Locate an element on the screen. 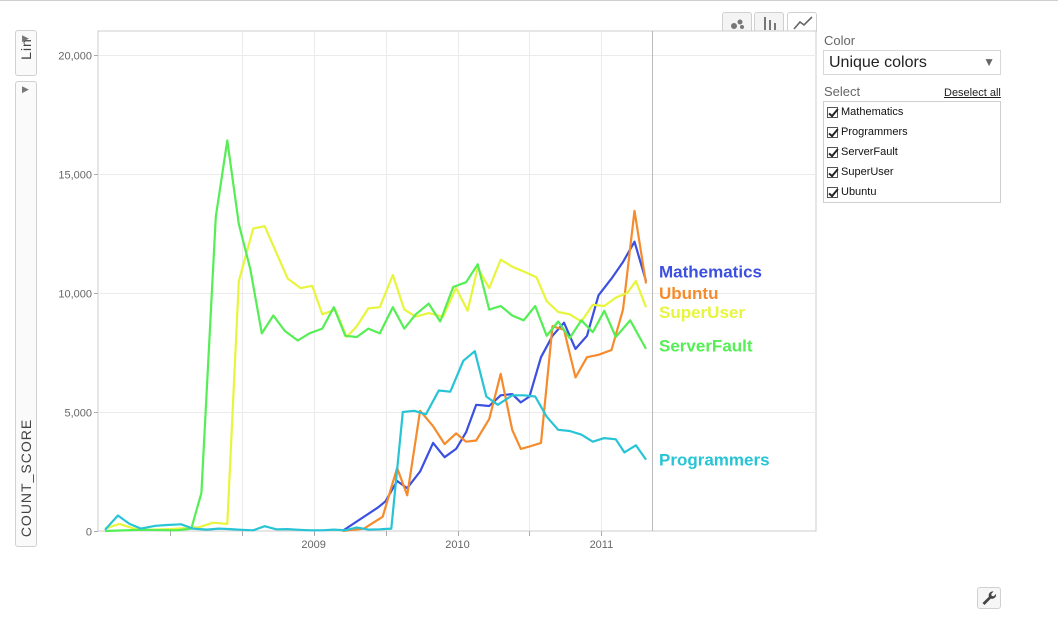 This screenshot has height=628, width=1058. select-item-mathematics: Mathematics is located at coordinates (865, 112).